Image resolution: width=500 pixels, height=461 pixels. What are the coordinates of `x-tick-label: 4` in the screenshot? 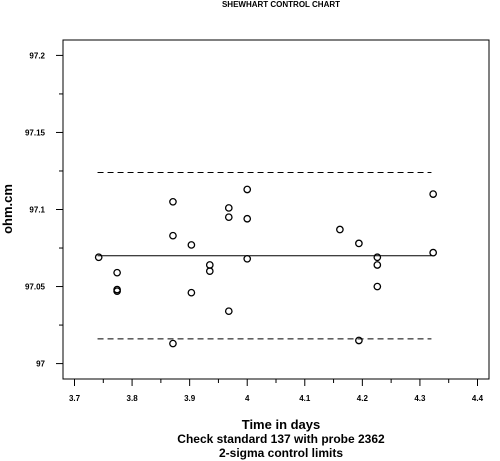 It's located at (247, 398).